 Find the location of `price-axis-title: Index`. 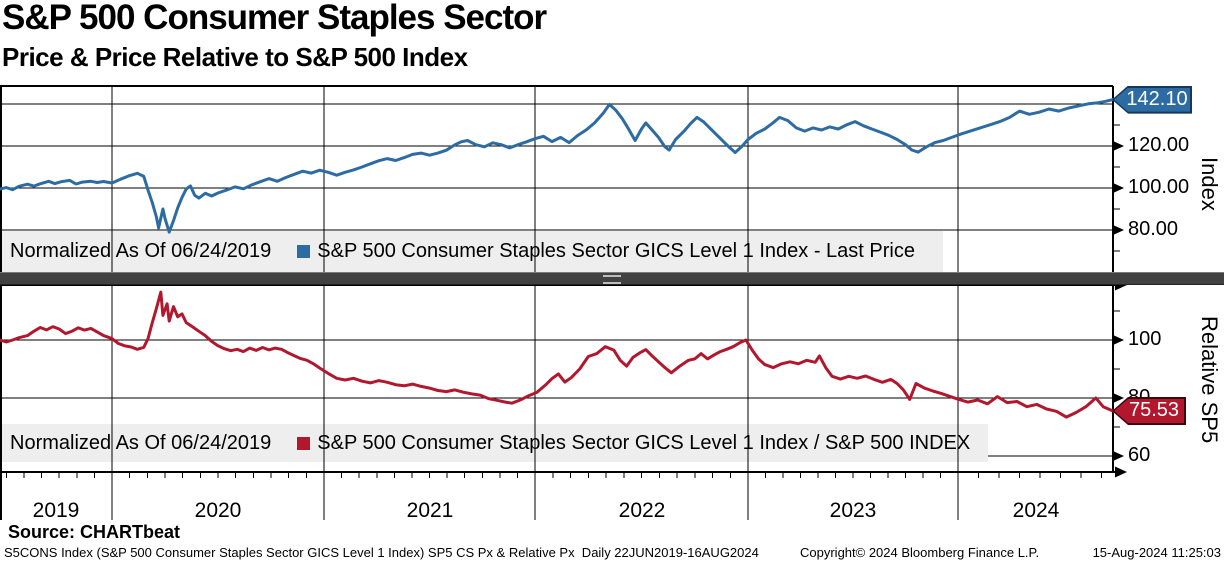

price-axis-title: Index is located at coordinates (1209, 183).